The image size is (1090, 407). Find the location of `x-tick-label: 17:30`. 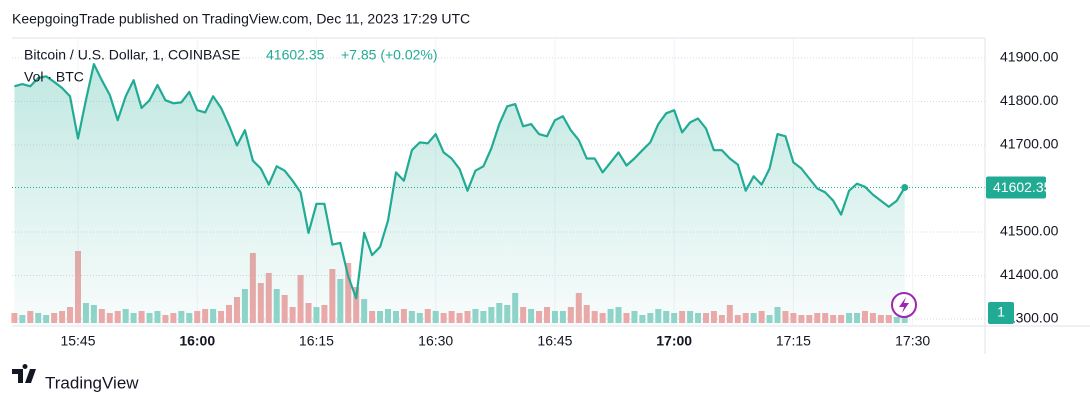

x-tick-label: 17:30 is located at coordinates (912, 341).